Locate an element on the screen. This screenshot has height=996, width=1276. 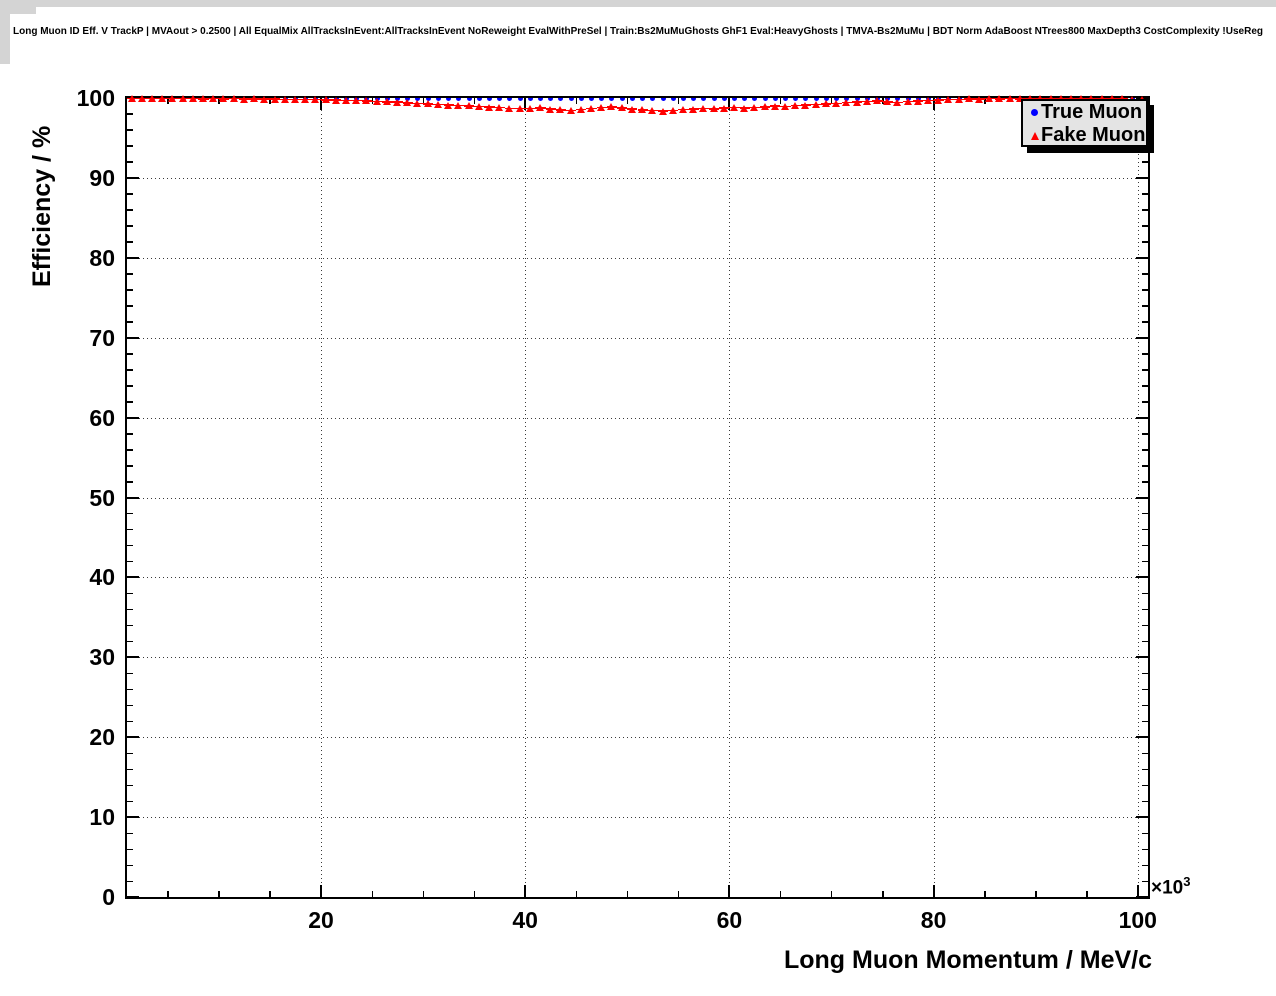
x-major-tick-mirror is located at coordinates (320, 104).